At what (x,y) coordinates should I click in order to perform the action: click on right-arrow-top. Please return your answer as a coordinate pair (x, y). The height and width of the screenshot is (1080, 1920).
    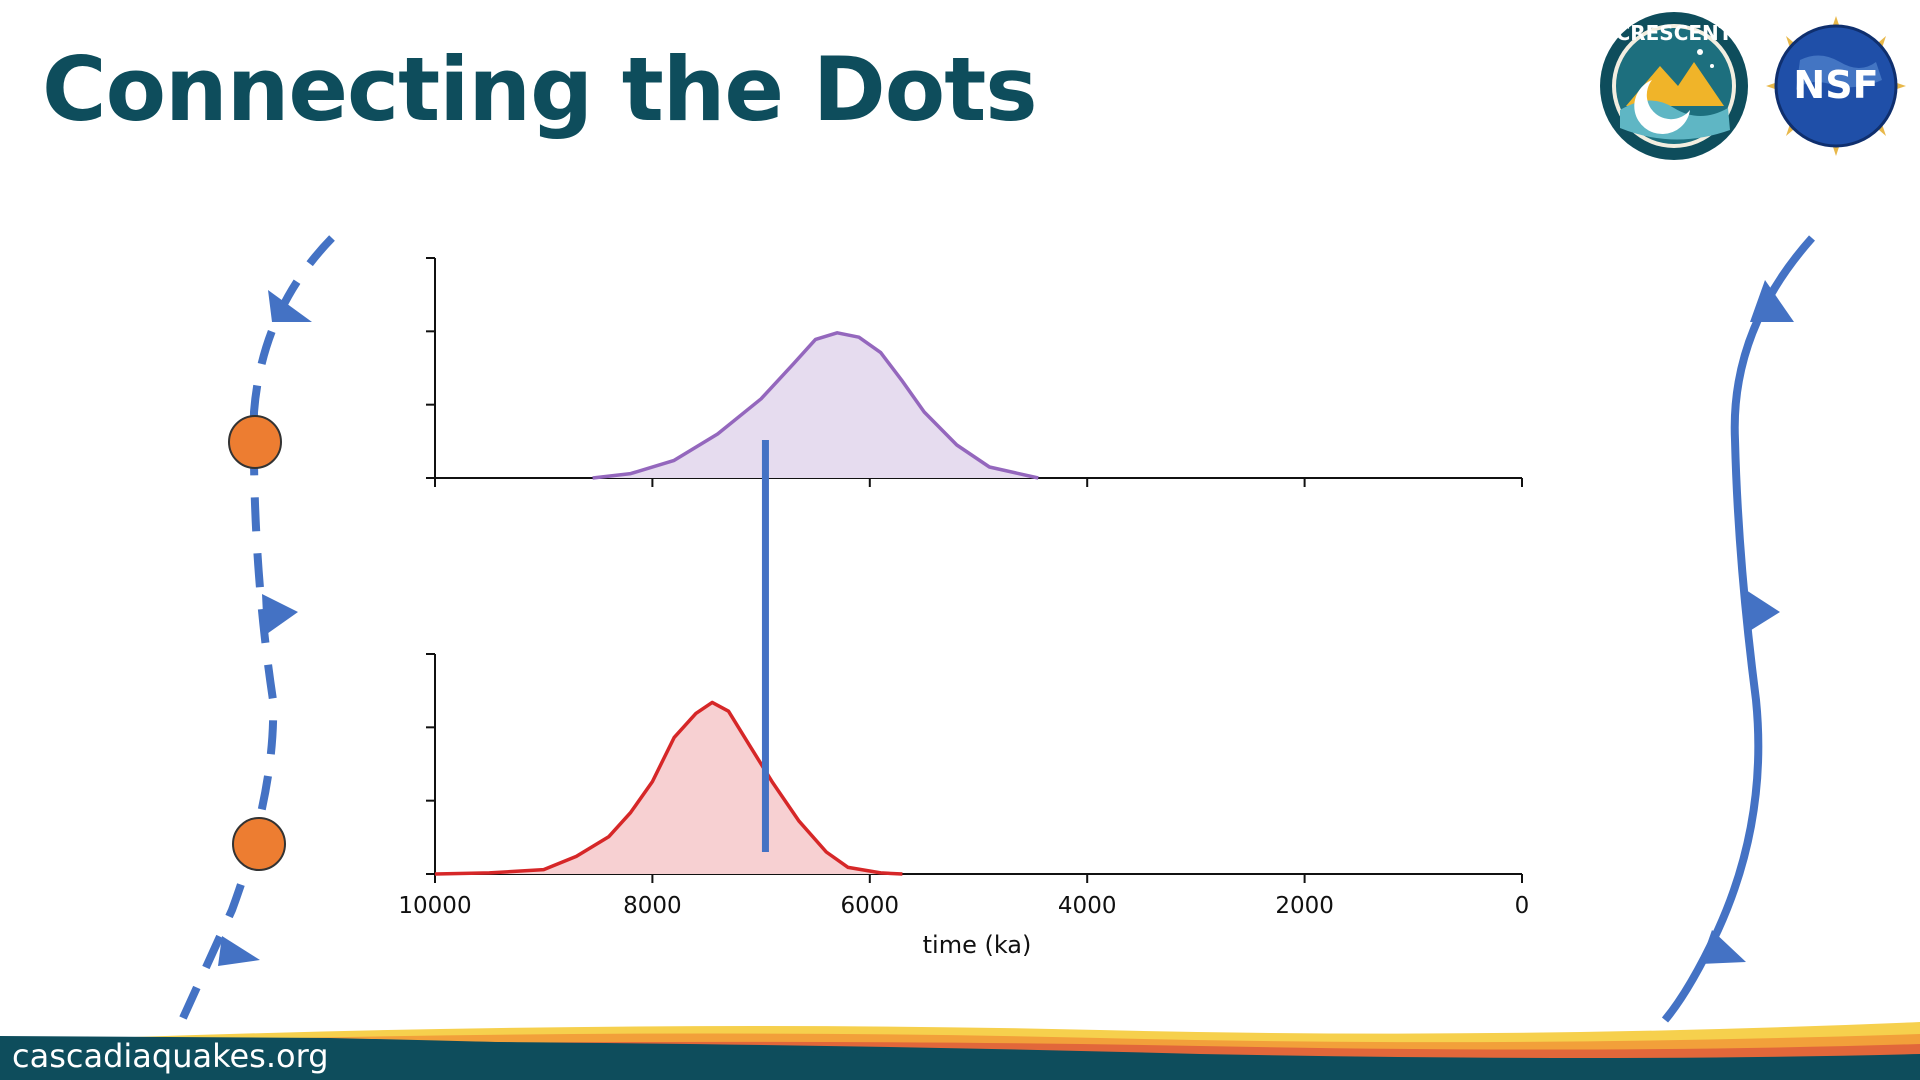
    Looking at the image, I should click on (1772, 301).